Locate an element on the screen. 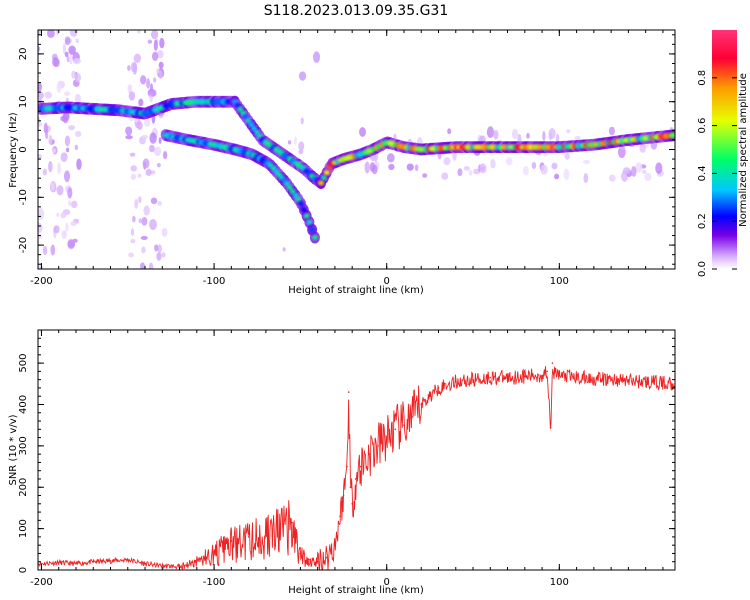 The image size is (750, 600). snr-ytick-label: 400 is located at coordinates (23, 404).